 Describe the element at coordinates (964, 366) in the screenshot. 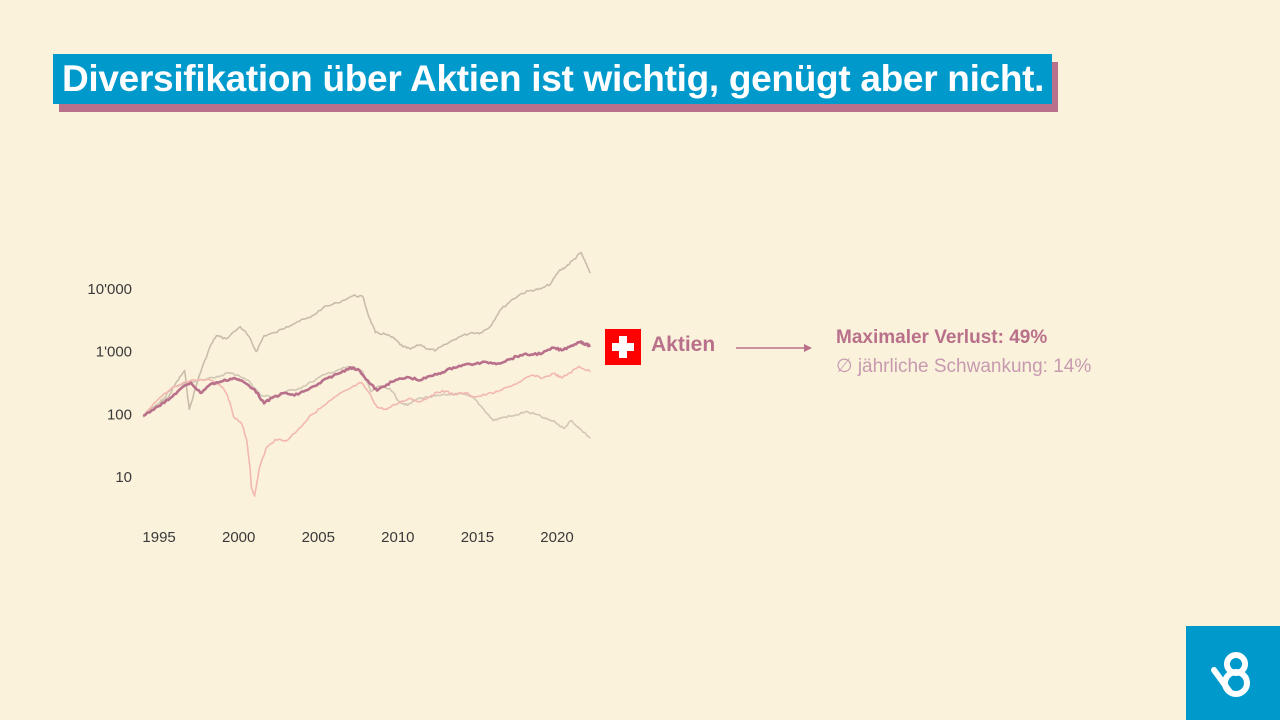

I see `volatility-stat: ∅ jährliche Schwankung: 14%` at that location.